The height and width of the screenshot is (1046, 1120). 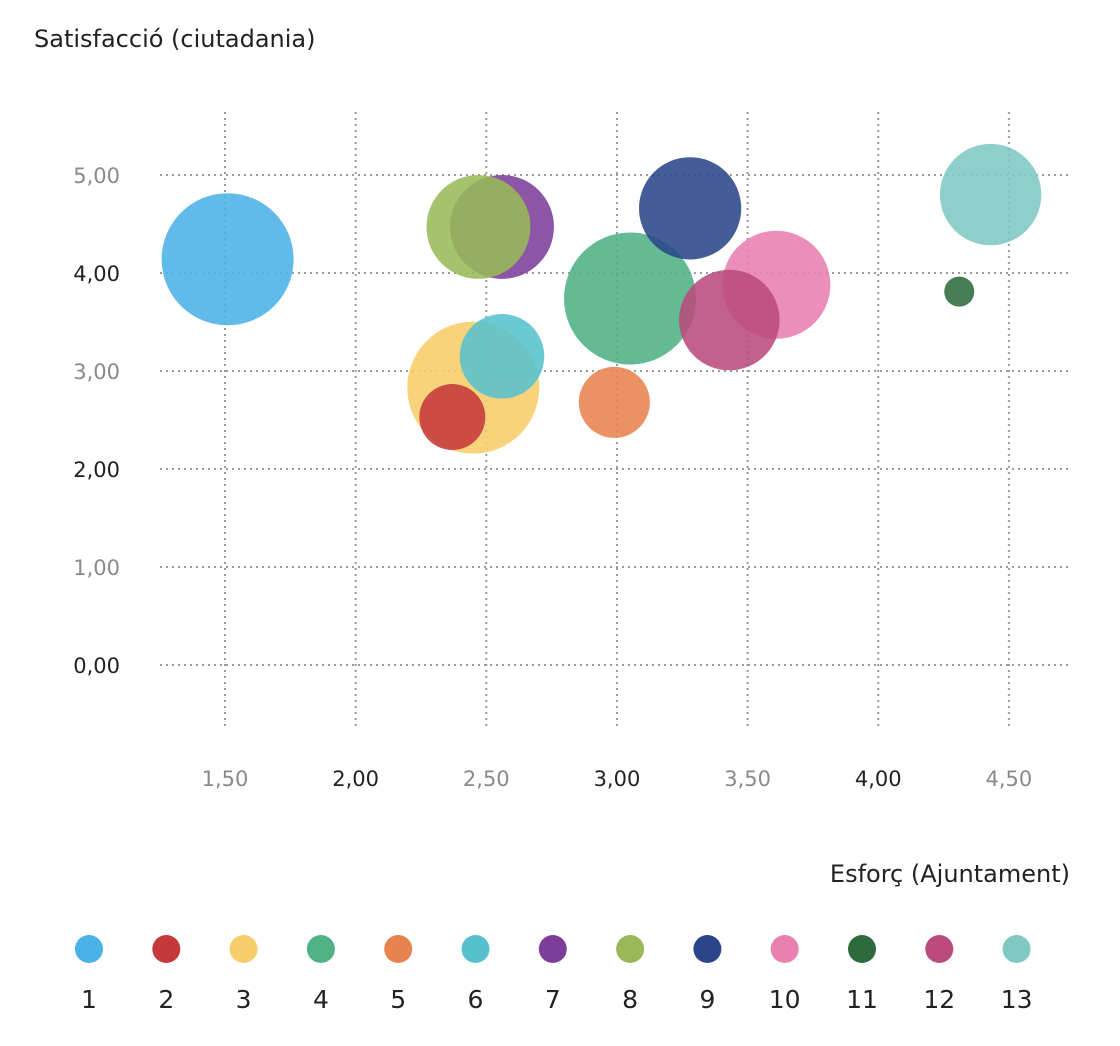 What do you see at coordinates (486, 779) in the screenshot?
I see `x-tick-label: 2,50` at bounding box center [486, 779].